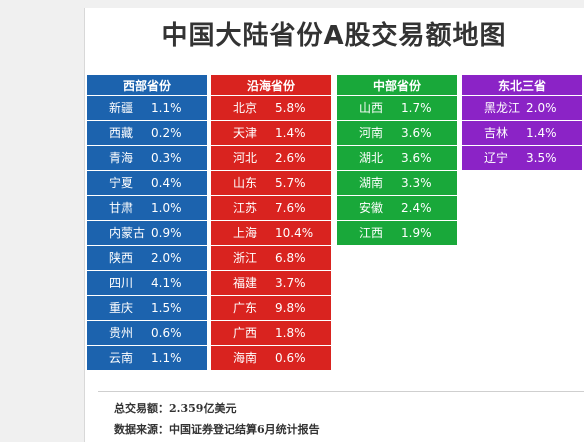 The image size is (584, 442). I want to click on province-cell: 陕西 2.0%, so click(147, 258).